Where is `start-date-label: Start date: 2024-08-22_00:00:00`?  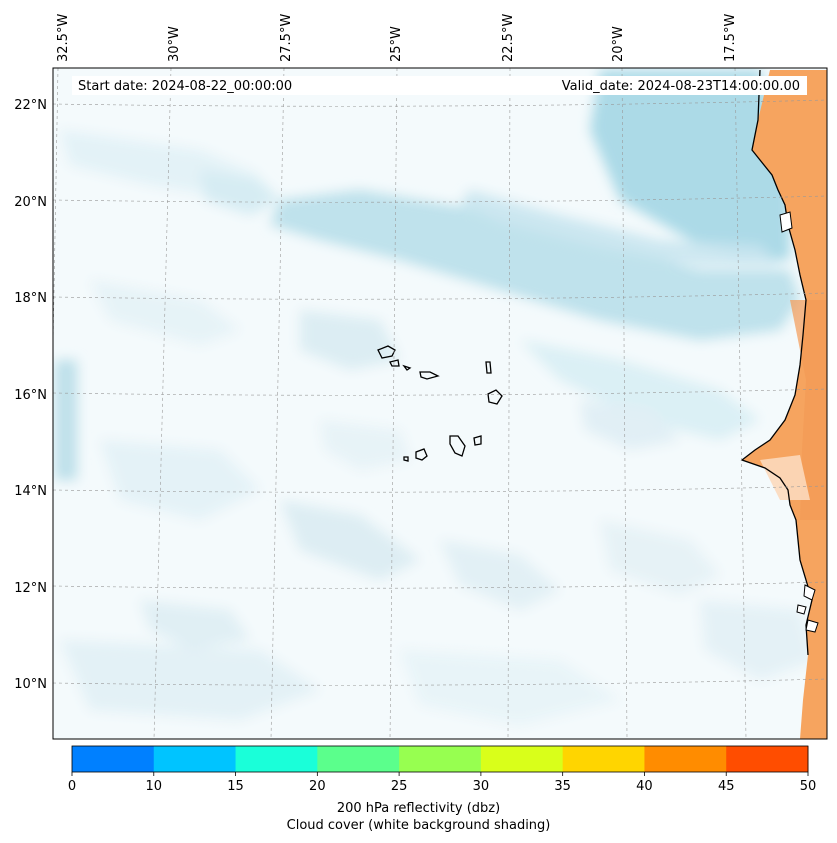 start-date-label: Start date: 2024-08-22_00:00:00 is located at coordinates (185, 86).